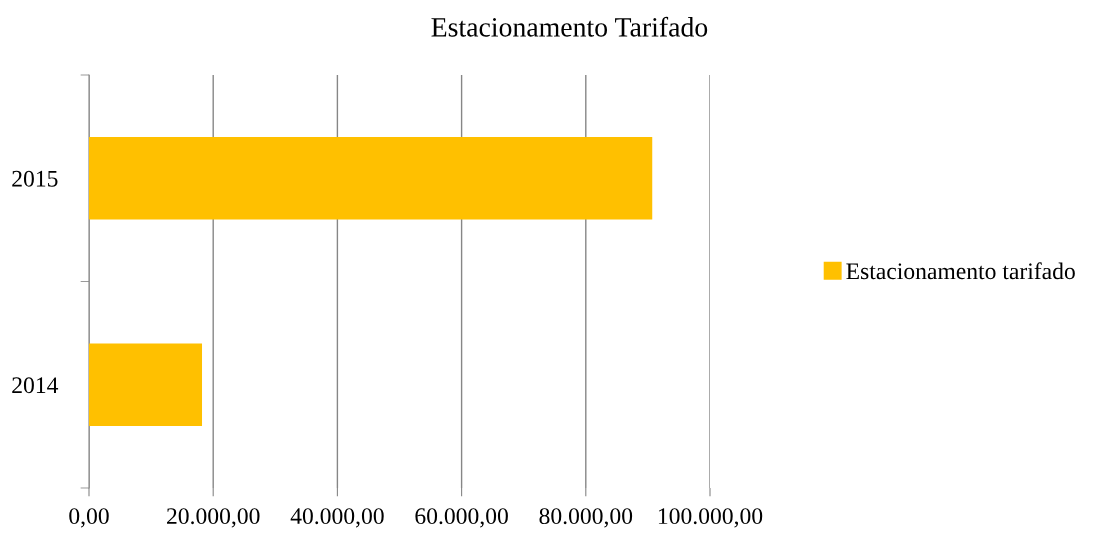  What do you see at coordinates (337, 518) in the screenshot?
I see `x-tick-label: 40.000,00` at bounding box center [337, 518].